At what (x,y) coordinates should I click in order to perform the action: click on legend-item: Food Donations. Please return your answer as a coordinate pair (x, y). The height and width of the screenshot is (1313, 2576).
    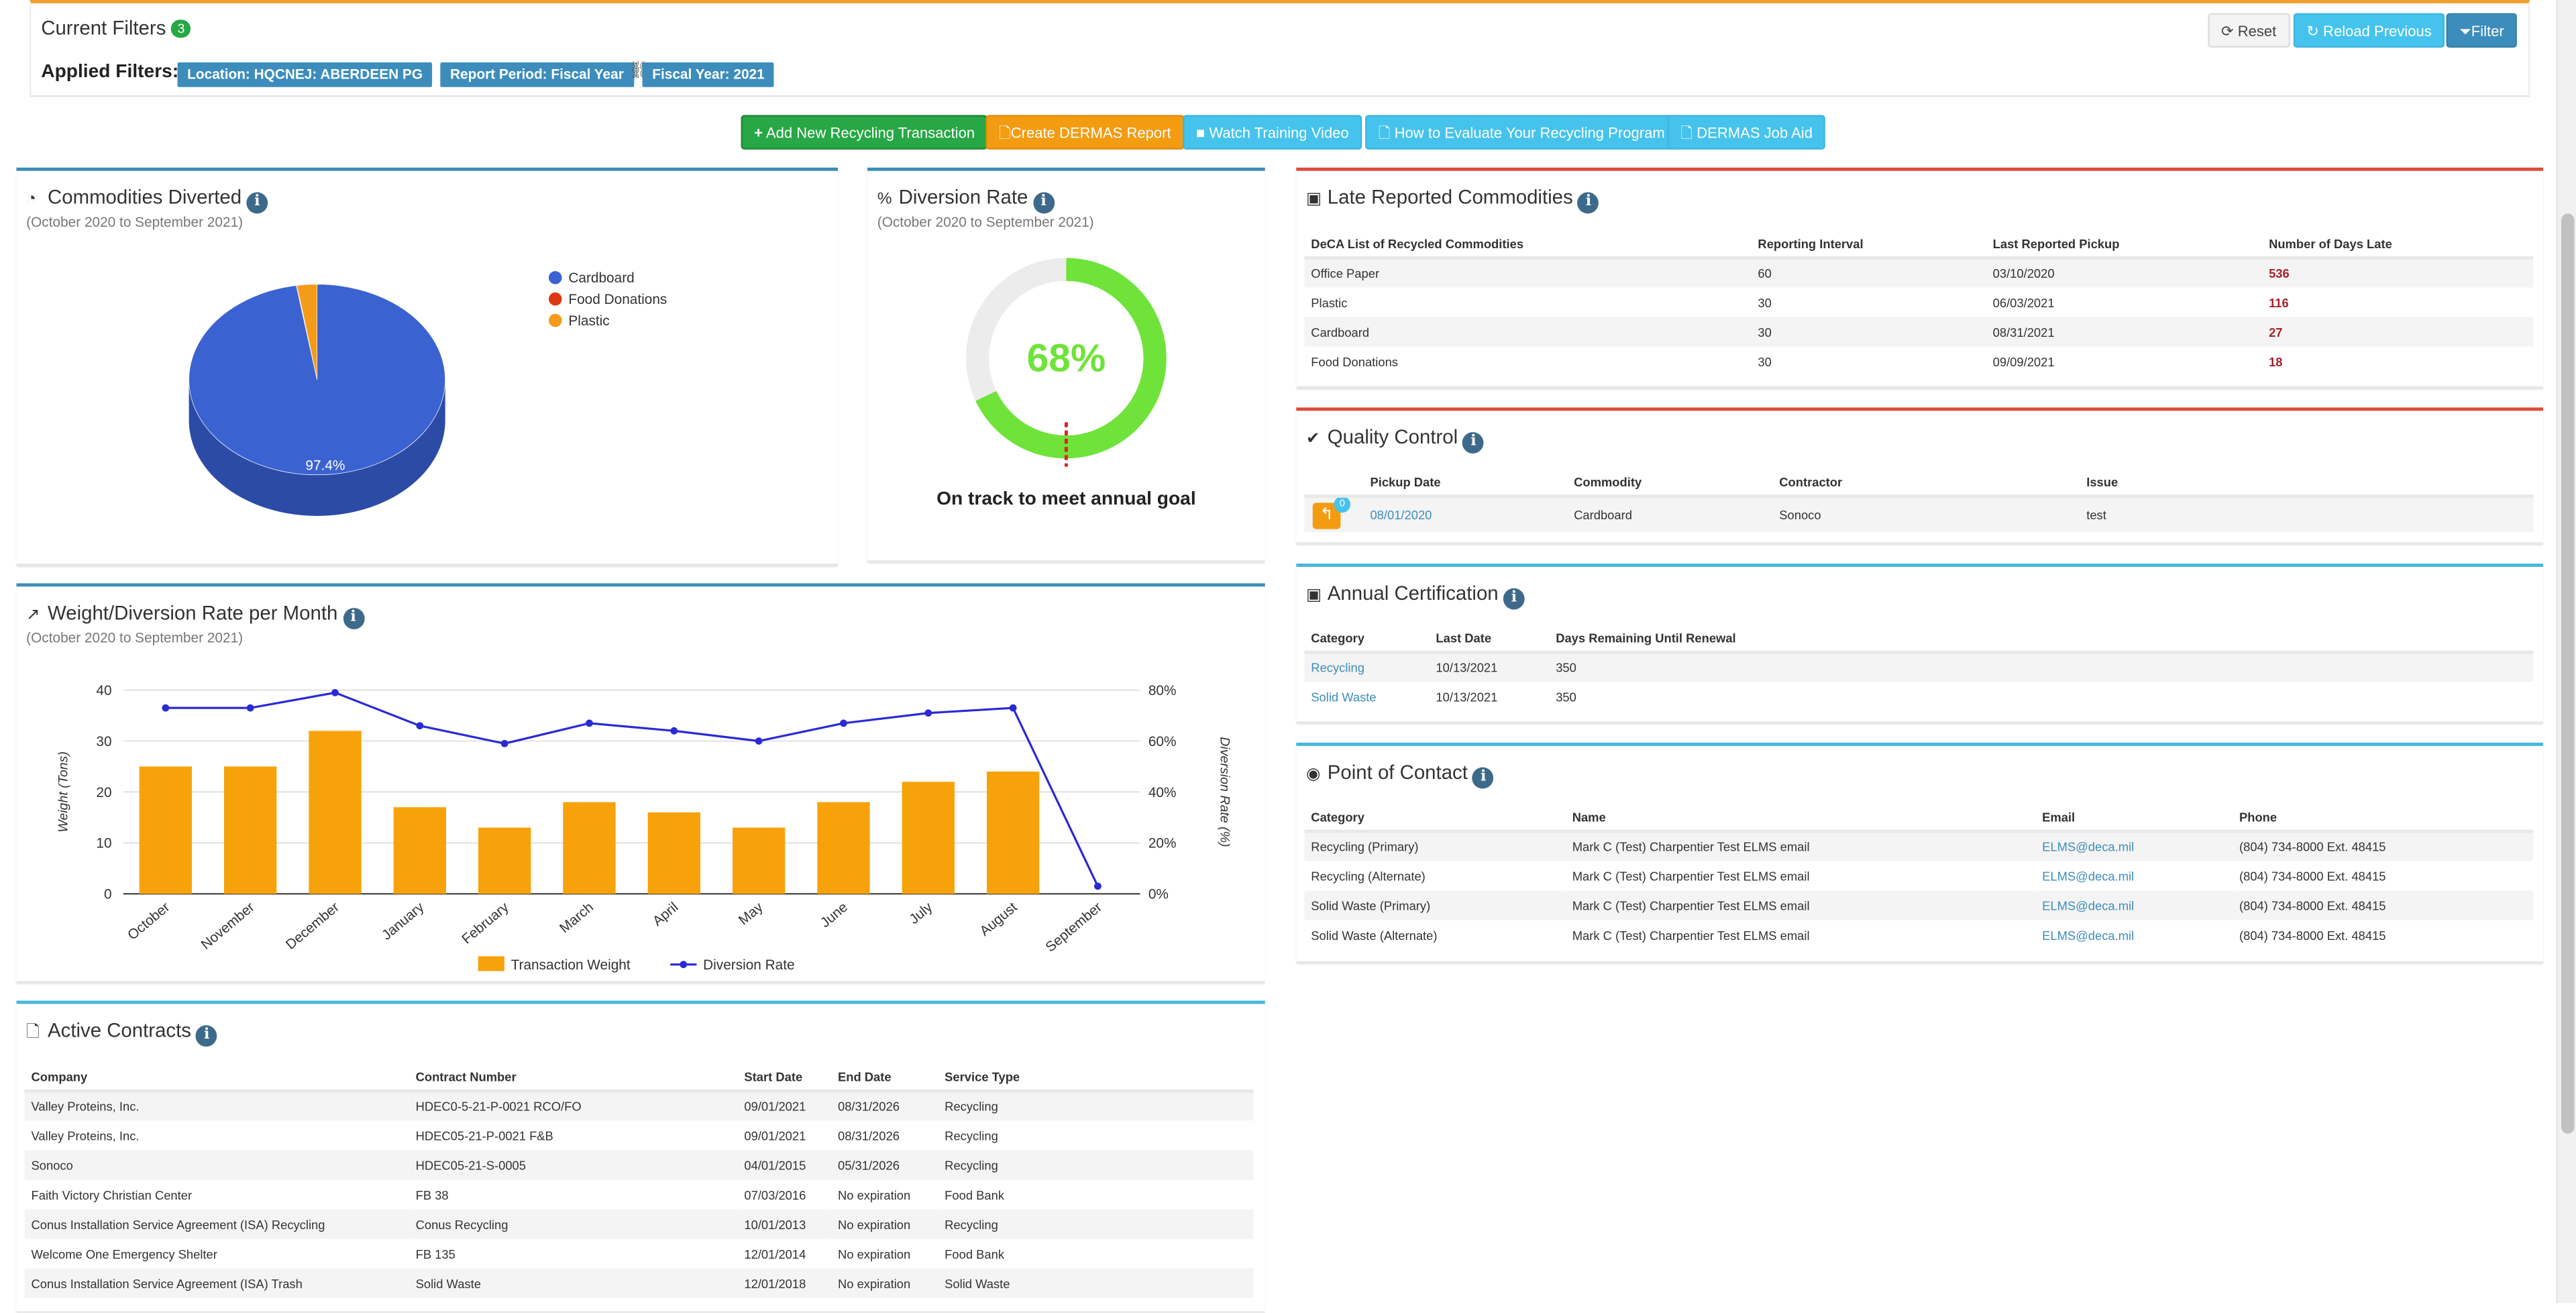
    Looking at the image, I should click on (607, 301).